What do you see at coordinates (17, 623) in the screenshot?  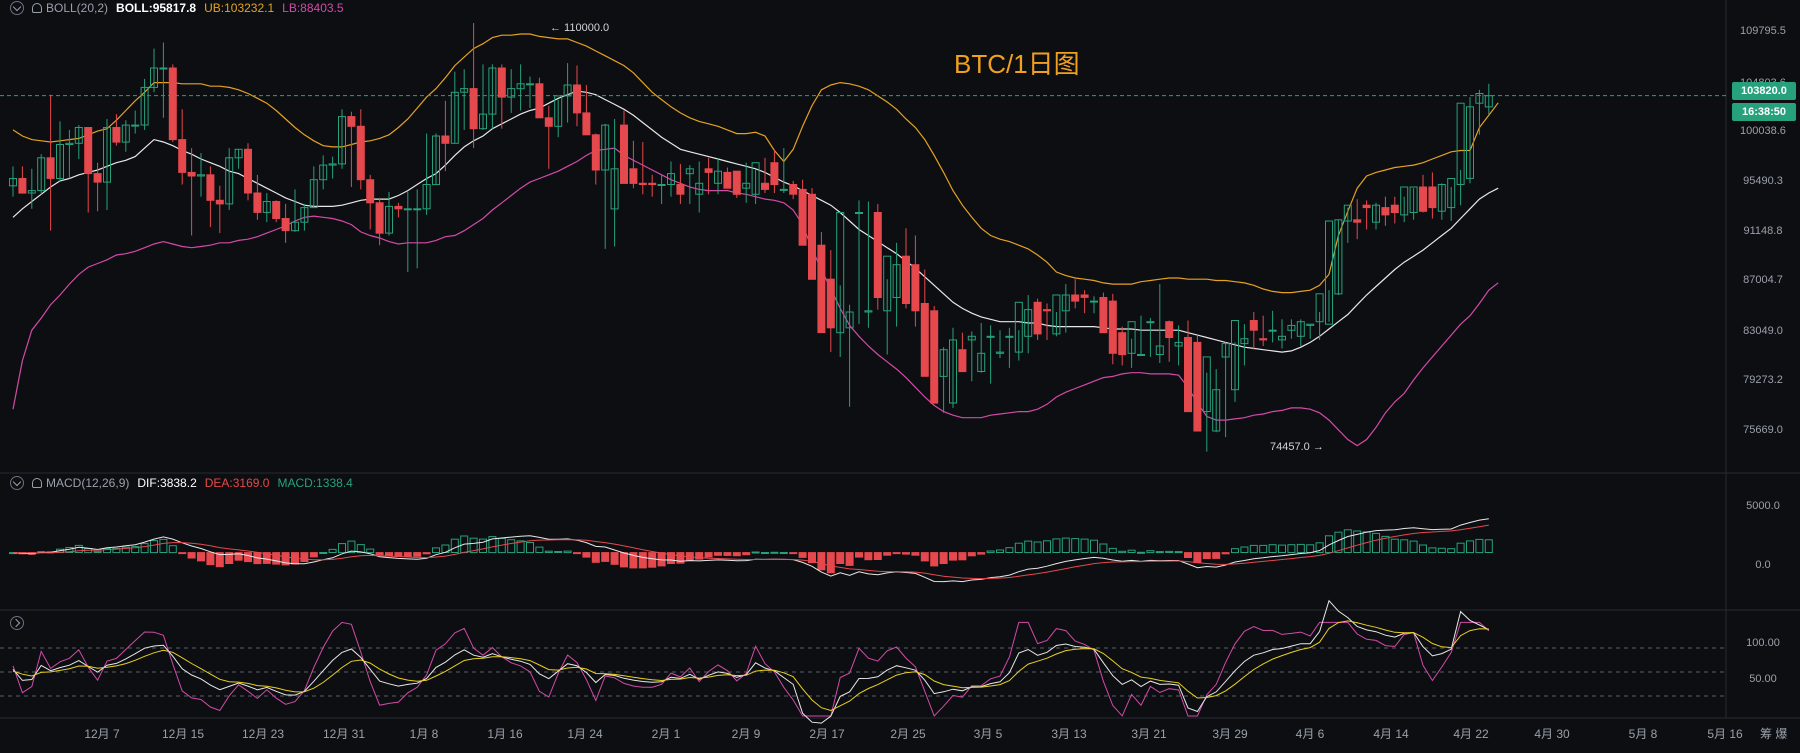 I see `expand-kdj-icon` at bounding box center [17, 623].